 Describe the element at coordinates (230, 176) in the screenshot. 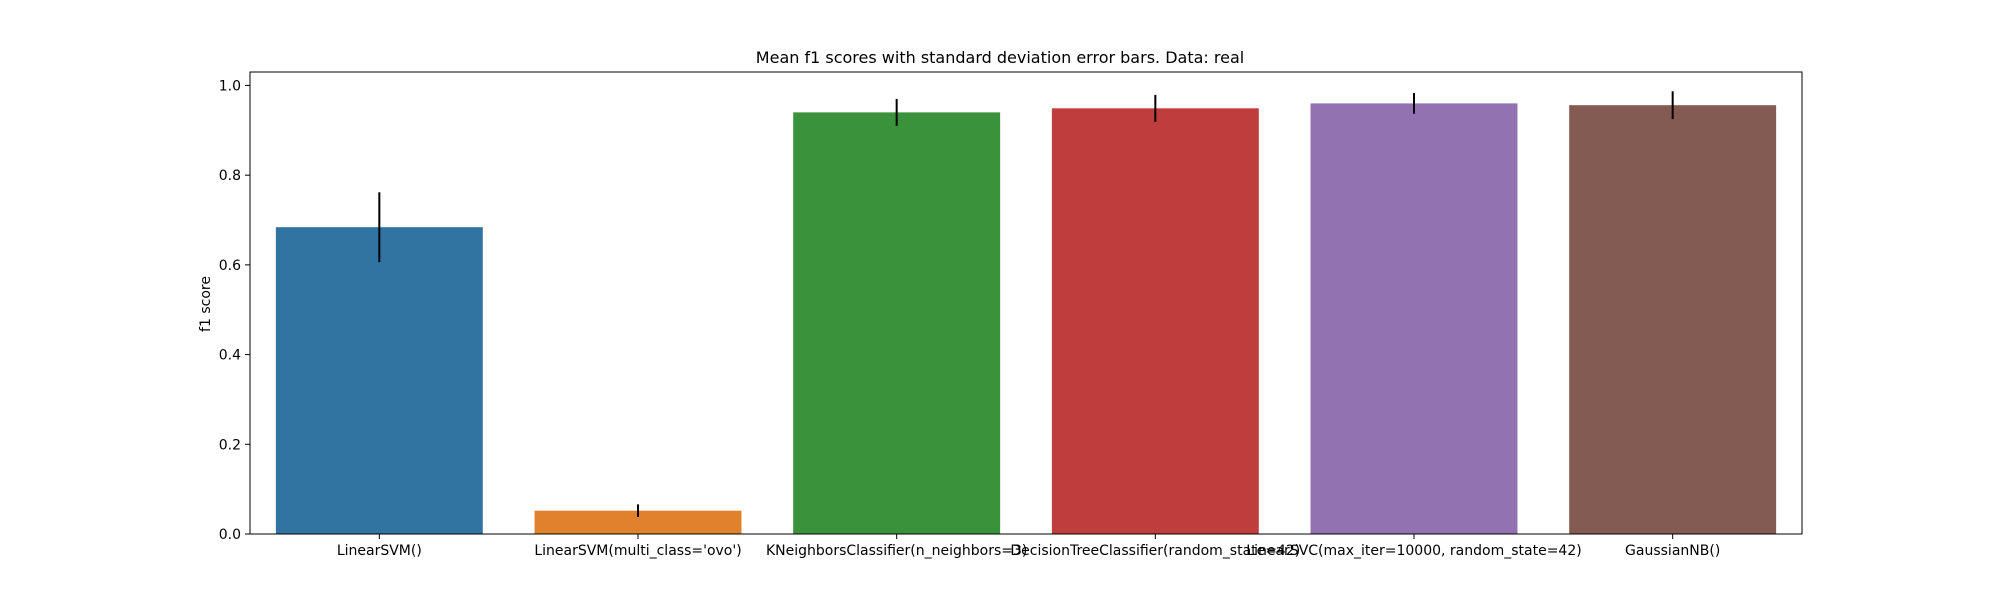

I see `y-tick-label: 0.8` at that location.